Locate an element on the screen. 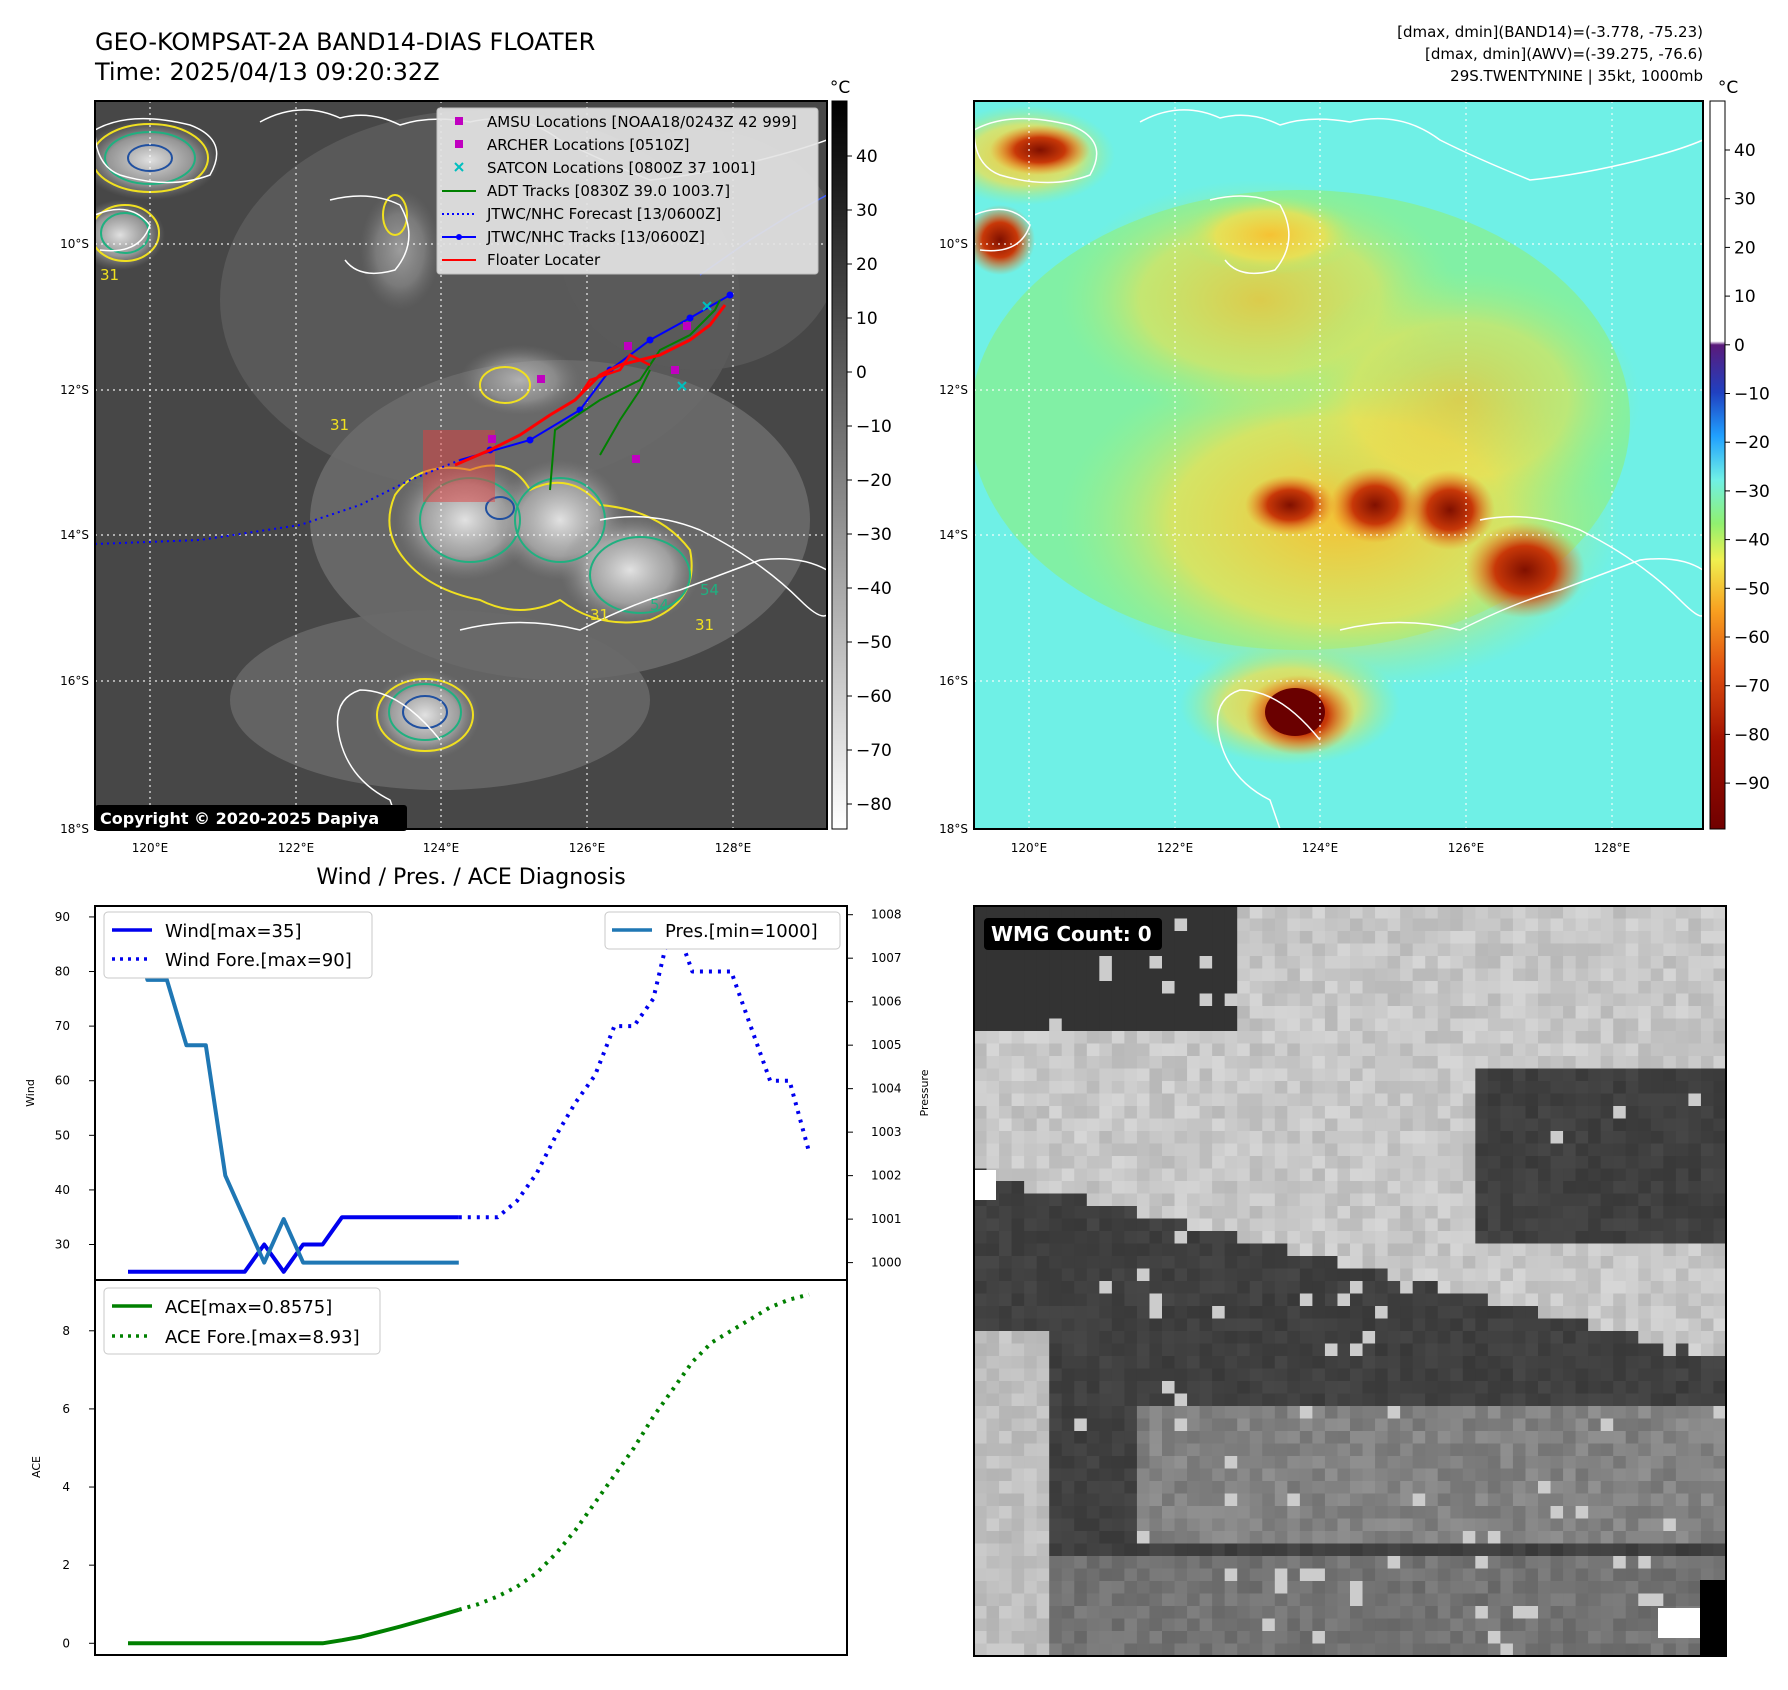 The height and width of the screenshot is (1690, 1788). copyright-badge is located at coordinates (251, 818).